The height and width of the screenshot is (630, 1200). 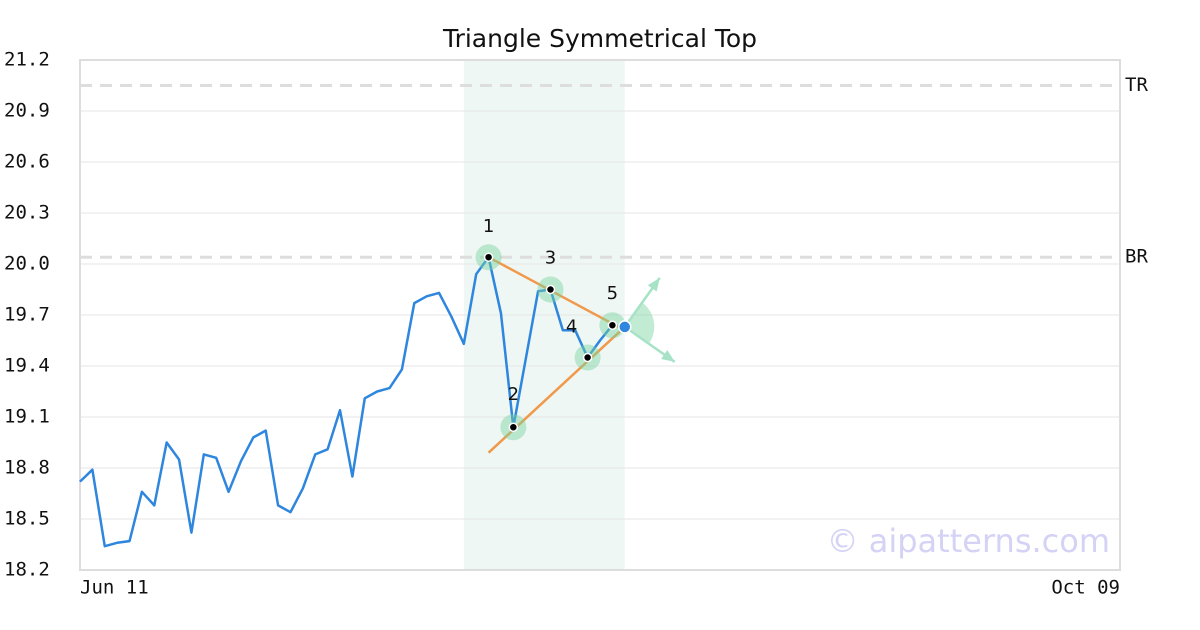 I want to click on pattern-label: 3, so click(x=550, y=258).